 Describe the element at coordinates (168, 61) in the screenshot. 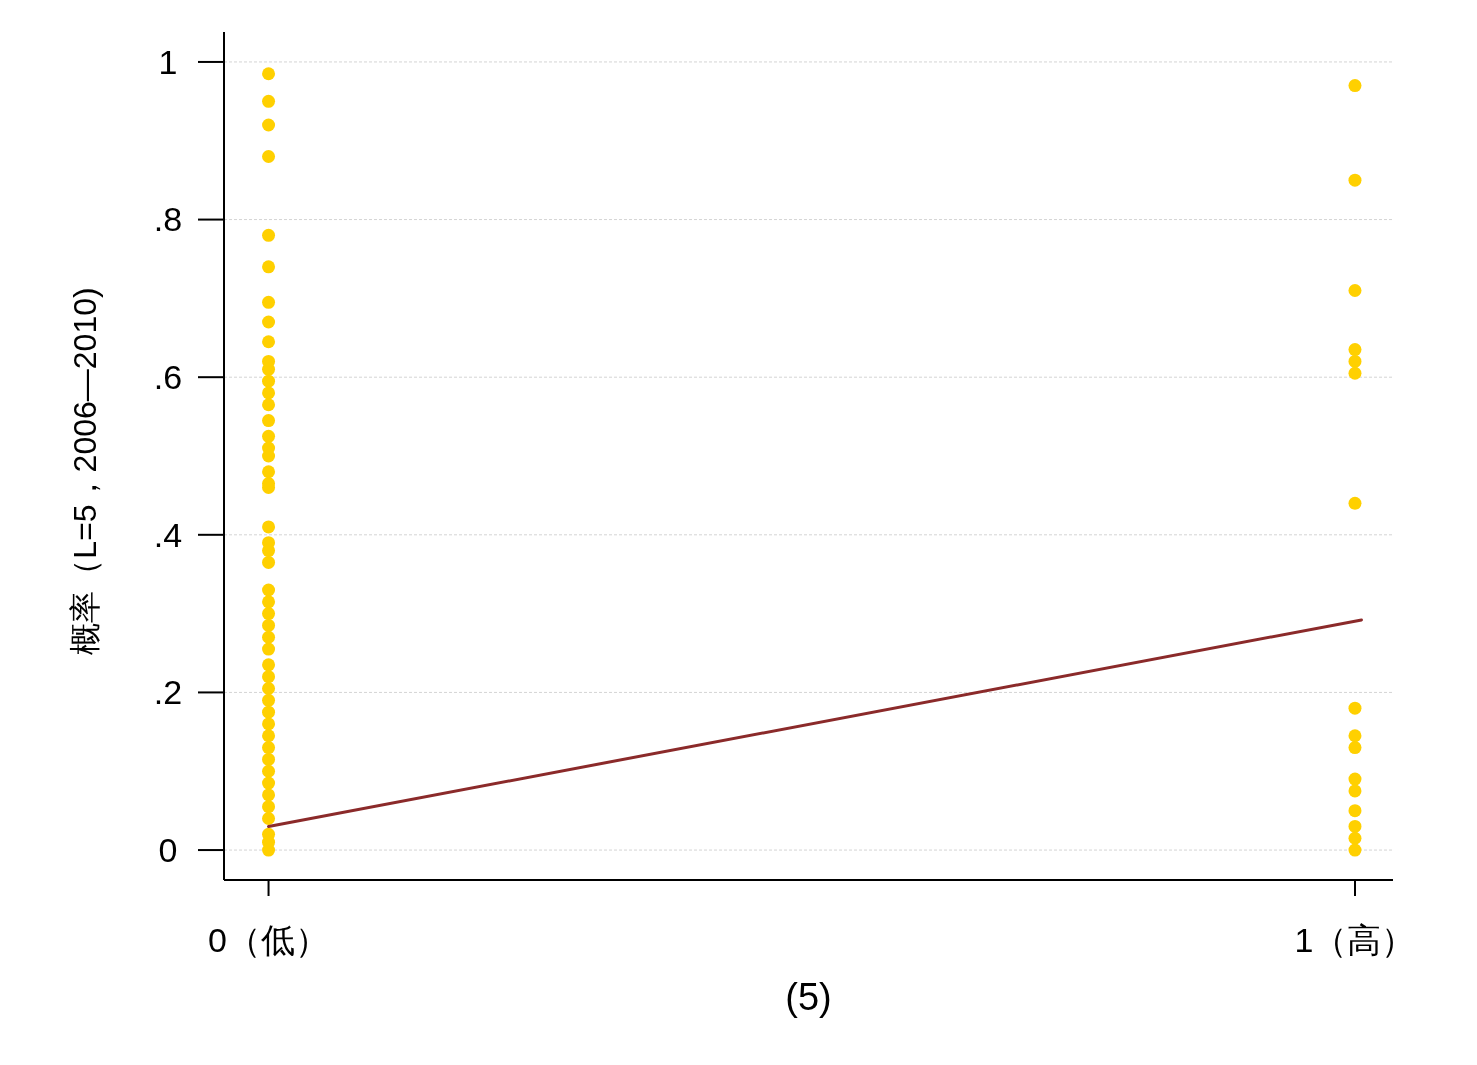

I see `y-tick-label: 1` at that location.